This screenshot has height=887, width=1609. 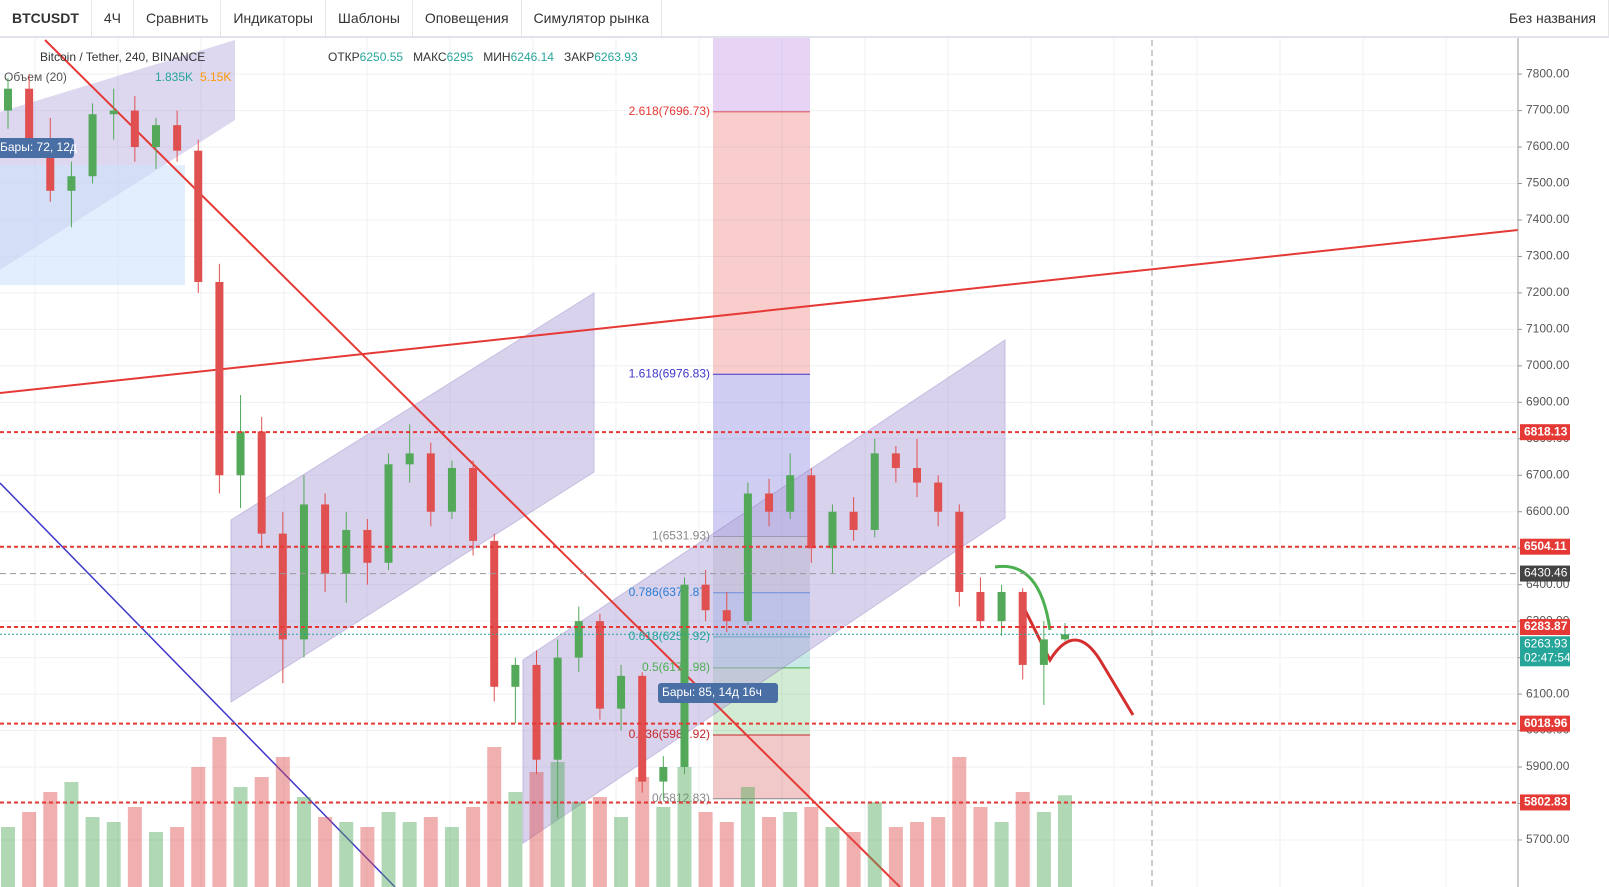 I want to click on range-box, so click(x=92, y=225).